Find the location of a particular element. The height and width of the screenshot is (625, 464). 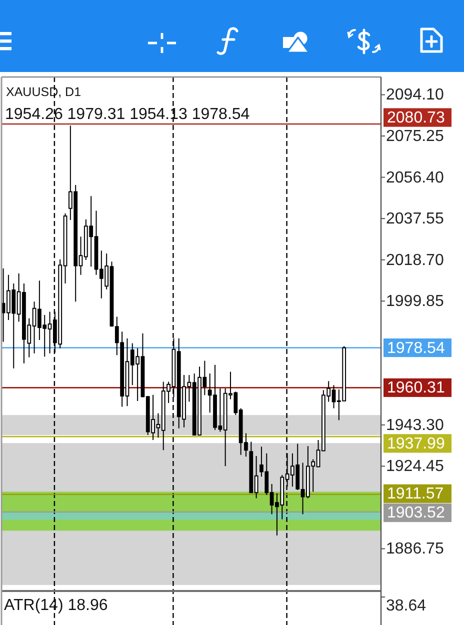

y-tick-label: 2037.55 is located at coordinates (415, 219).